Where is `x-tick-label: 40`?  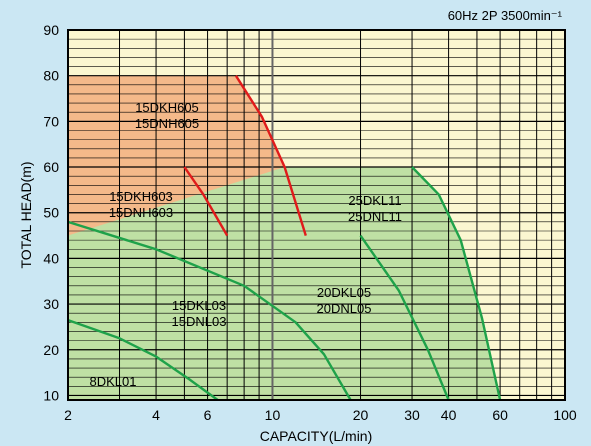 x-tick-label: 40 is located at coordinates (449, 415).